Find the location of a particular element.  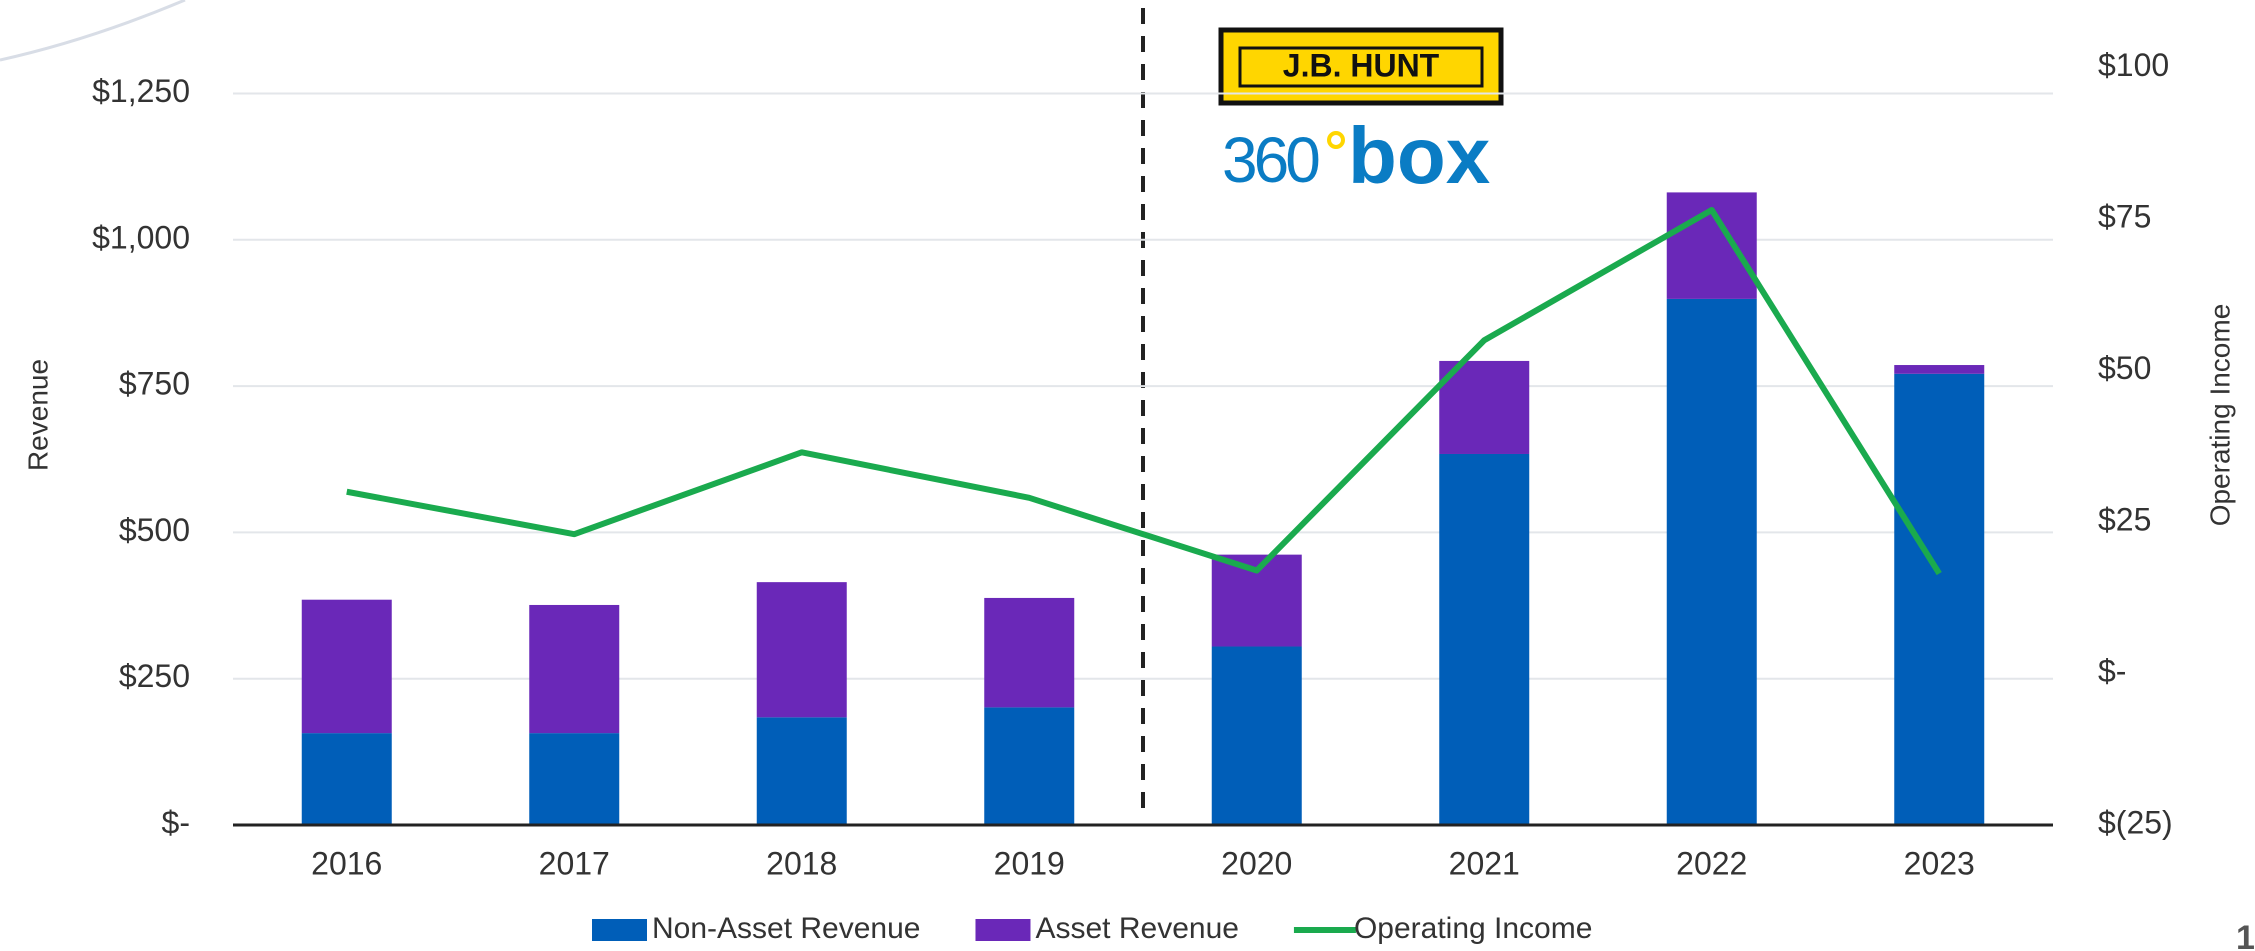

y-tick-label: $250 is located at coordinates (154, 676).